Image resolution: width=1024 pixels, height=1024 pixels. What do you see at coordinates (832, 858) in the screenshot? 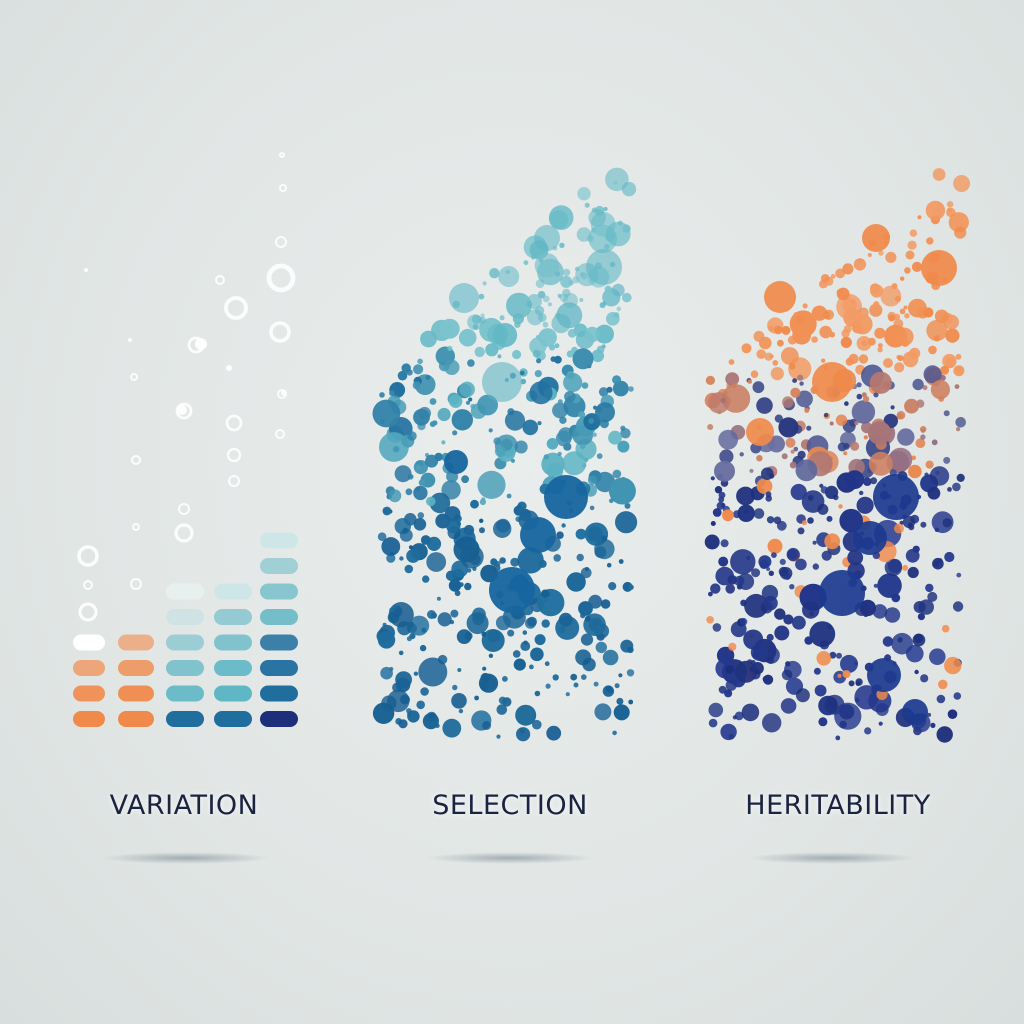
I see `heritability-shadow` at bounding box center [832, 858].